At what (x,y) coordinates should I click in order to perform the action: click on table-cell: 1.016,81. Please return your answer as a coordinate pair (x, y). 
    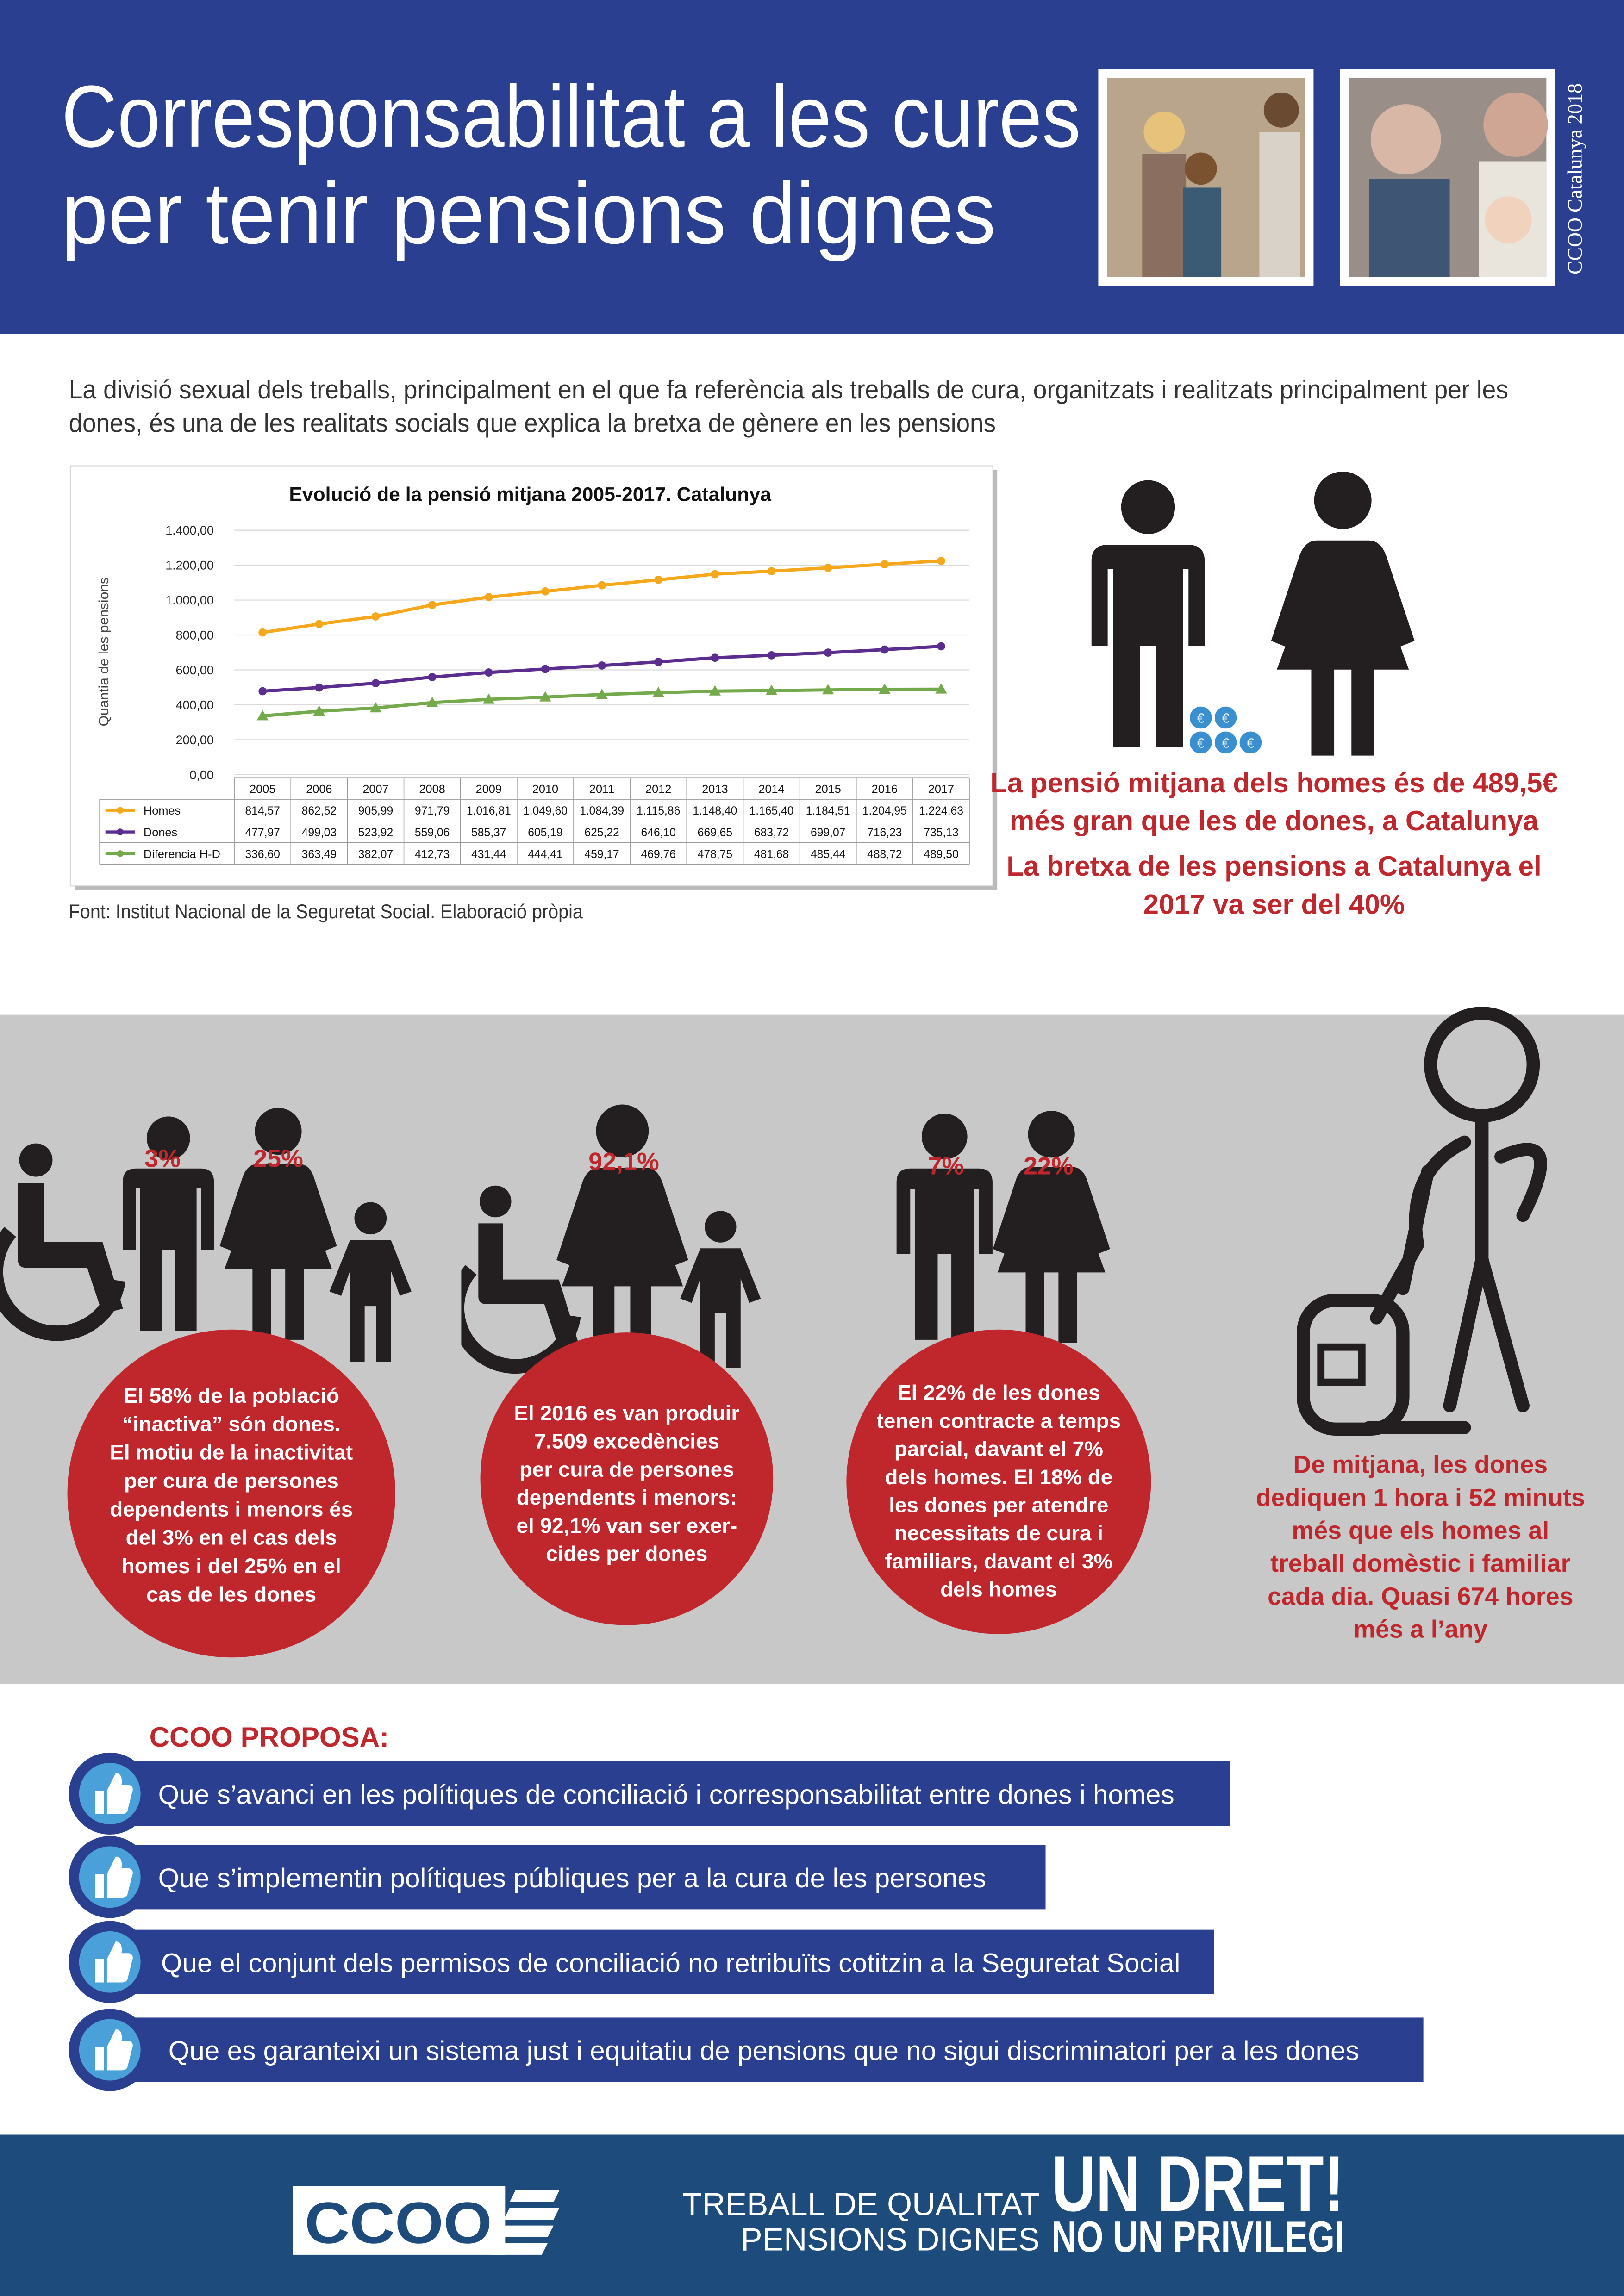
    Looking at the image, I should click on (489, 811).